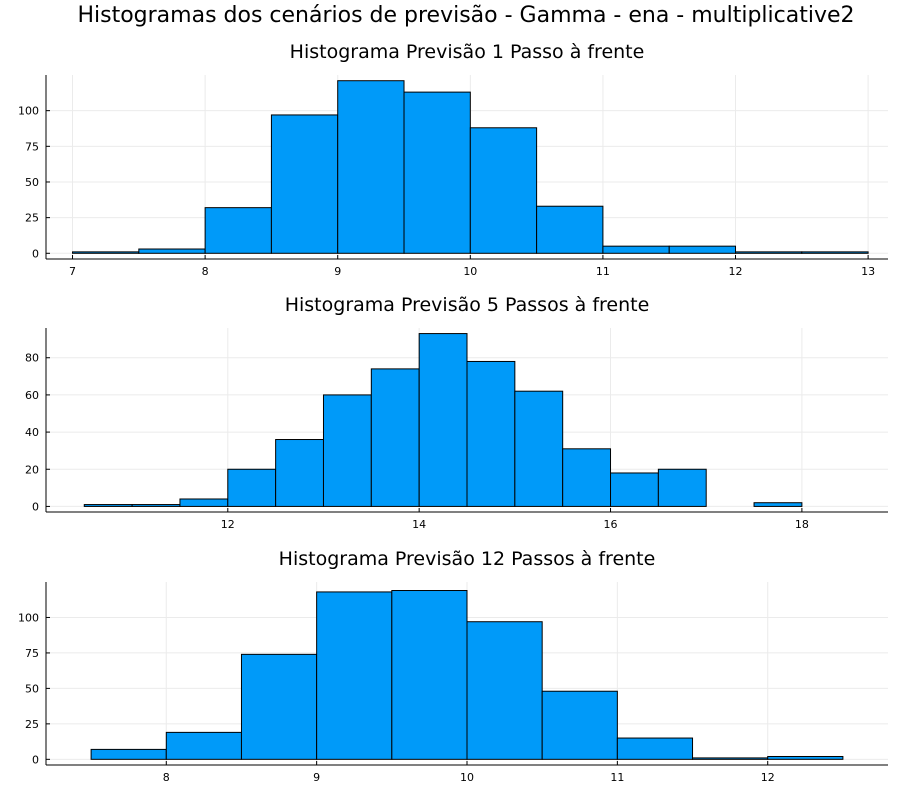 The image size is (900, 804). What do you see at coordinates (32, 469) in the screenshot?
I see `y-tick-label: 20` at bounding box center [32, 469].